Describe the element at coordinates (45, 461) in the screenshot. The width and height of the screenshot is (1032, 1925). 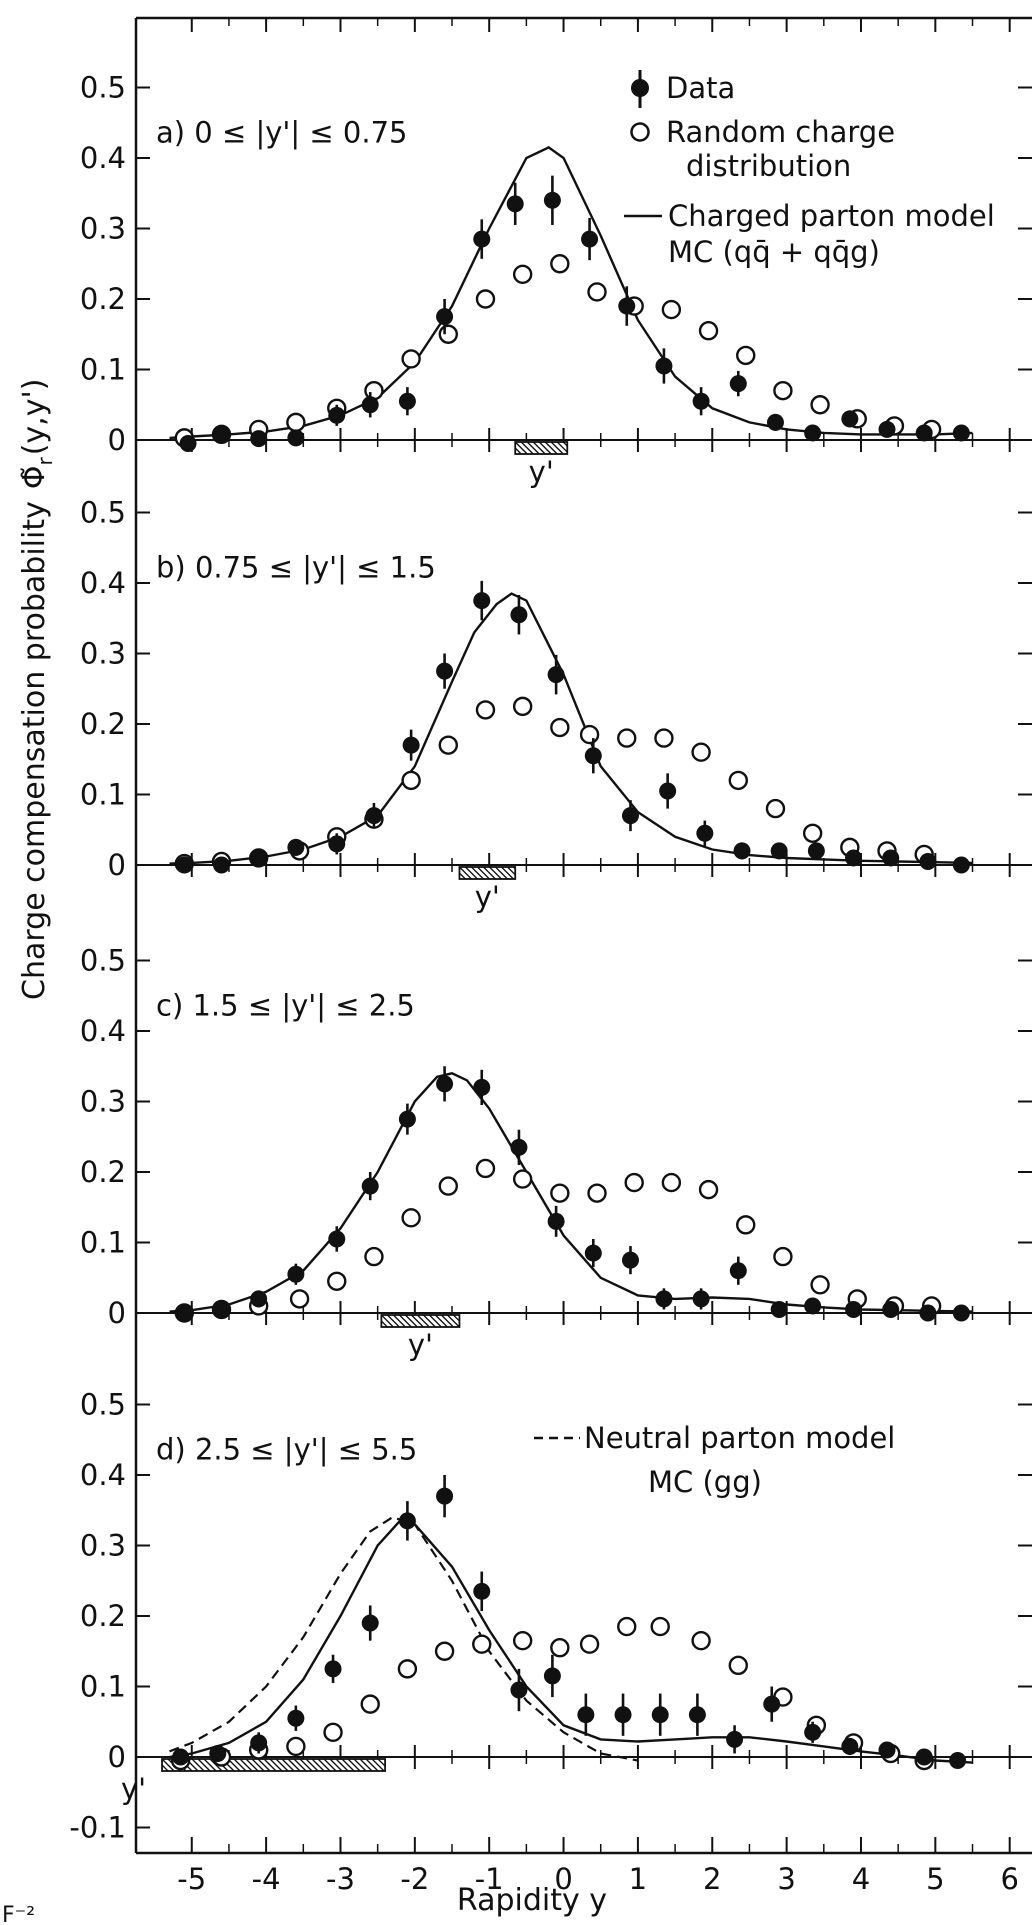
I see `y-axis-title-subscript: r` at that location.